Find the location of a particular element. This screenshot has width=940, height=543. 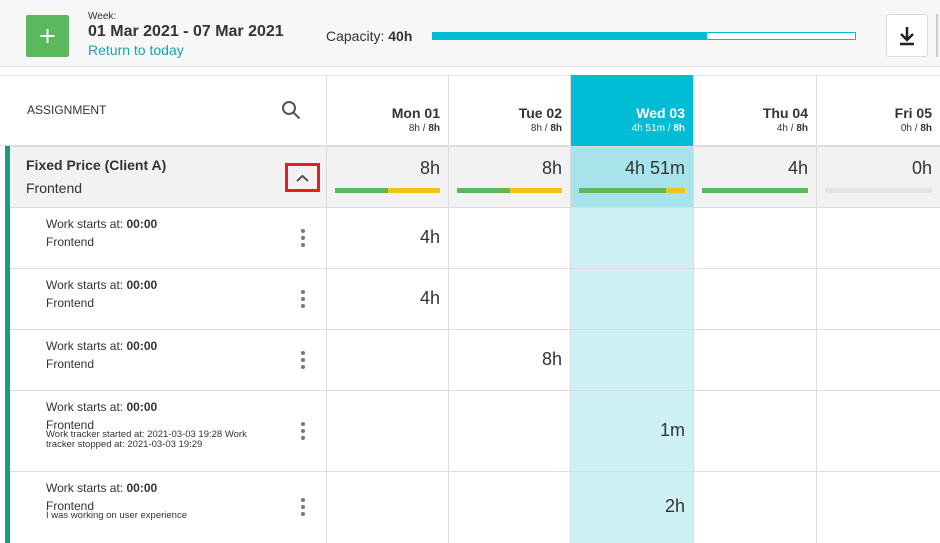

capacity-value: 40h is located at coordinates (400, 36).